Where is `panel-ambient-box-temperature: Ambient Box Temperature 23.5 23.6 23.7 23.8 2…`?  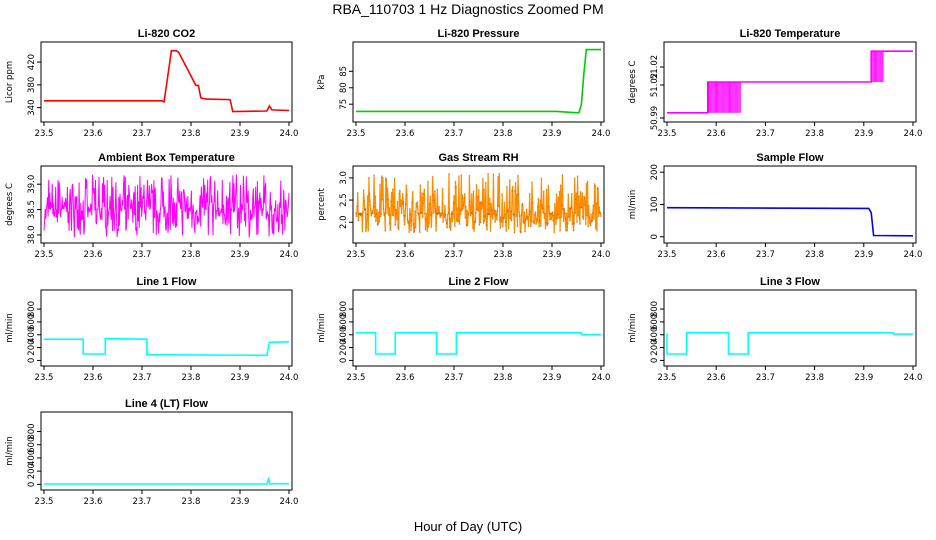 panel-ambient-box-temperature: Ambient Box Temperature 23.5 23.6 23.7 23.8 2… is located at coordinates (151, 206).